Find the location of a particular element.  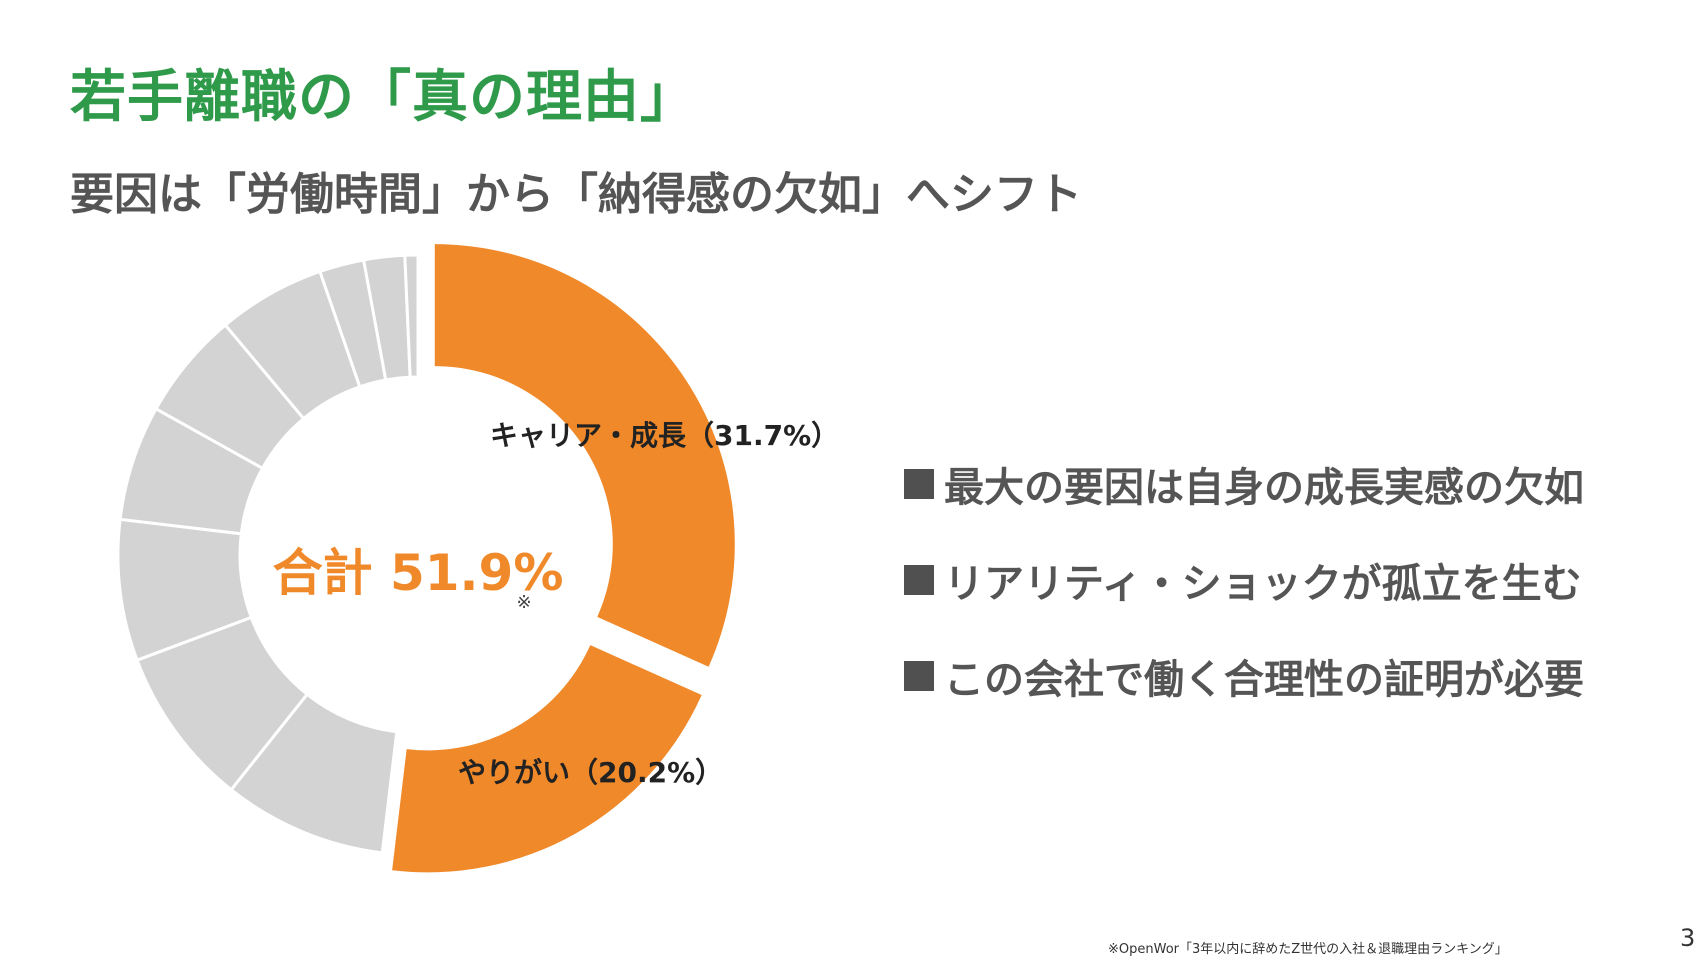

slice-label: キャリア・成長（31.7%） is located at coordinates (664, 435).